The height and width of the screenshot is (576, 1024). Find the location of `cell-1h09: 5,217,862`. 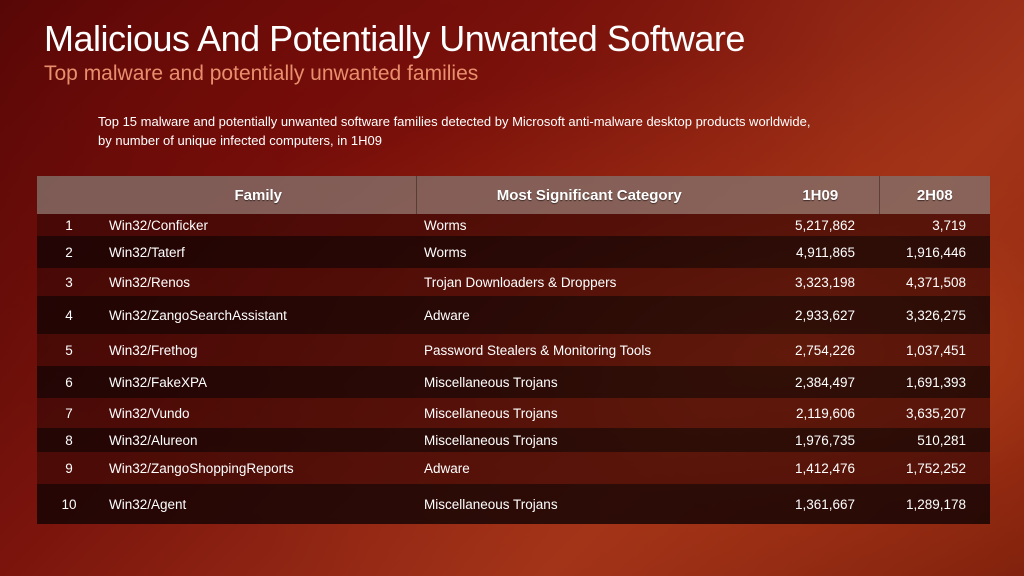

cell-1h09: 5,217,862 is located at coordinates (824, 225).